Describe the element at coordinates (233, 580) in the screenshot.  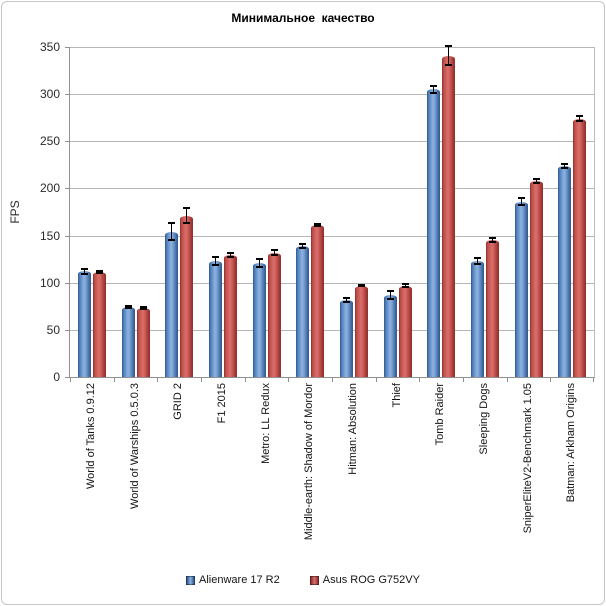
I see `legend-item: Alienware 17 R2` at that location.